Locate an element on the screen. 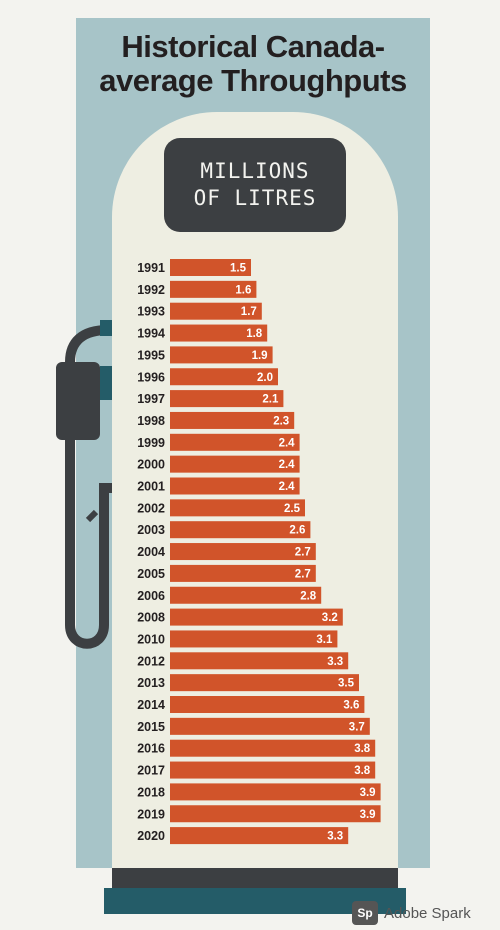  value-label: 3.5 is located at coordinates (346, 684).